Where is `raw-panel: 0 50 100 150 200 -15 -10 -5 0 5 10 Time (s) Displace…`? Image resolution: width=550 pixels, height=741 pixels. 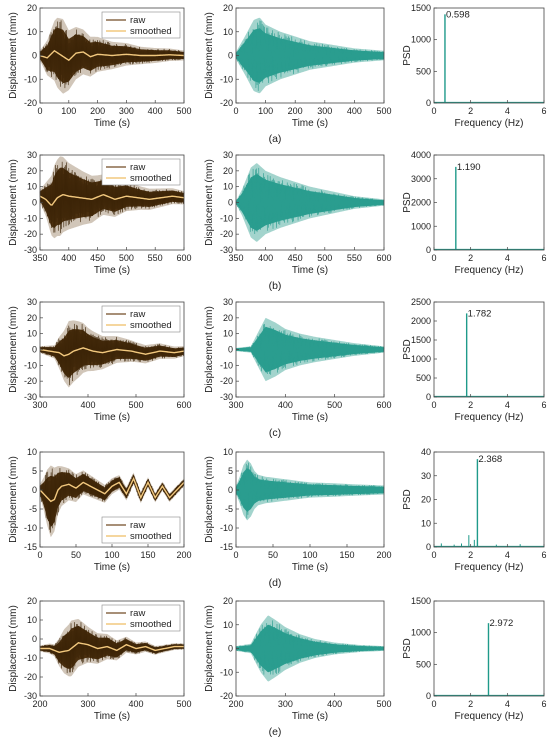
raw-panel: 0 50 100 150 200 -15 -10 -5 0 5 10 Time (s) Displace… is located at coordinates (100, 510).